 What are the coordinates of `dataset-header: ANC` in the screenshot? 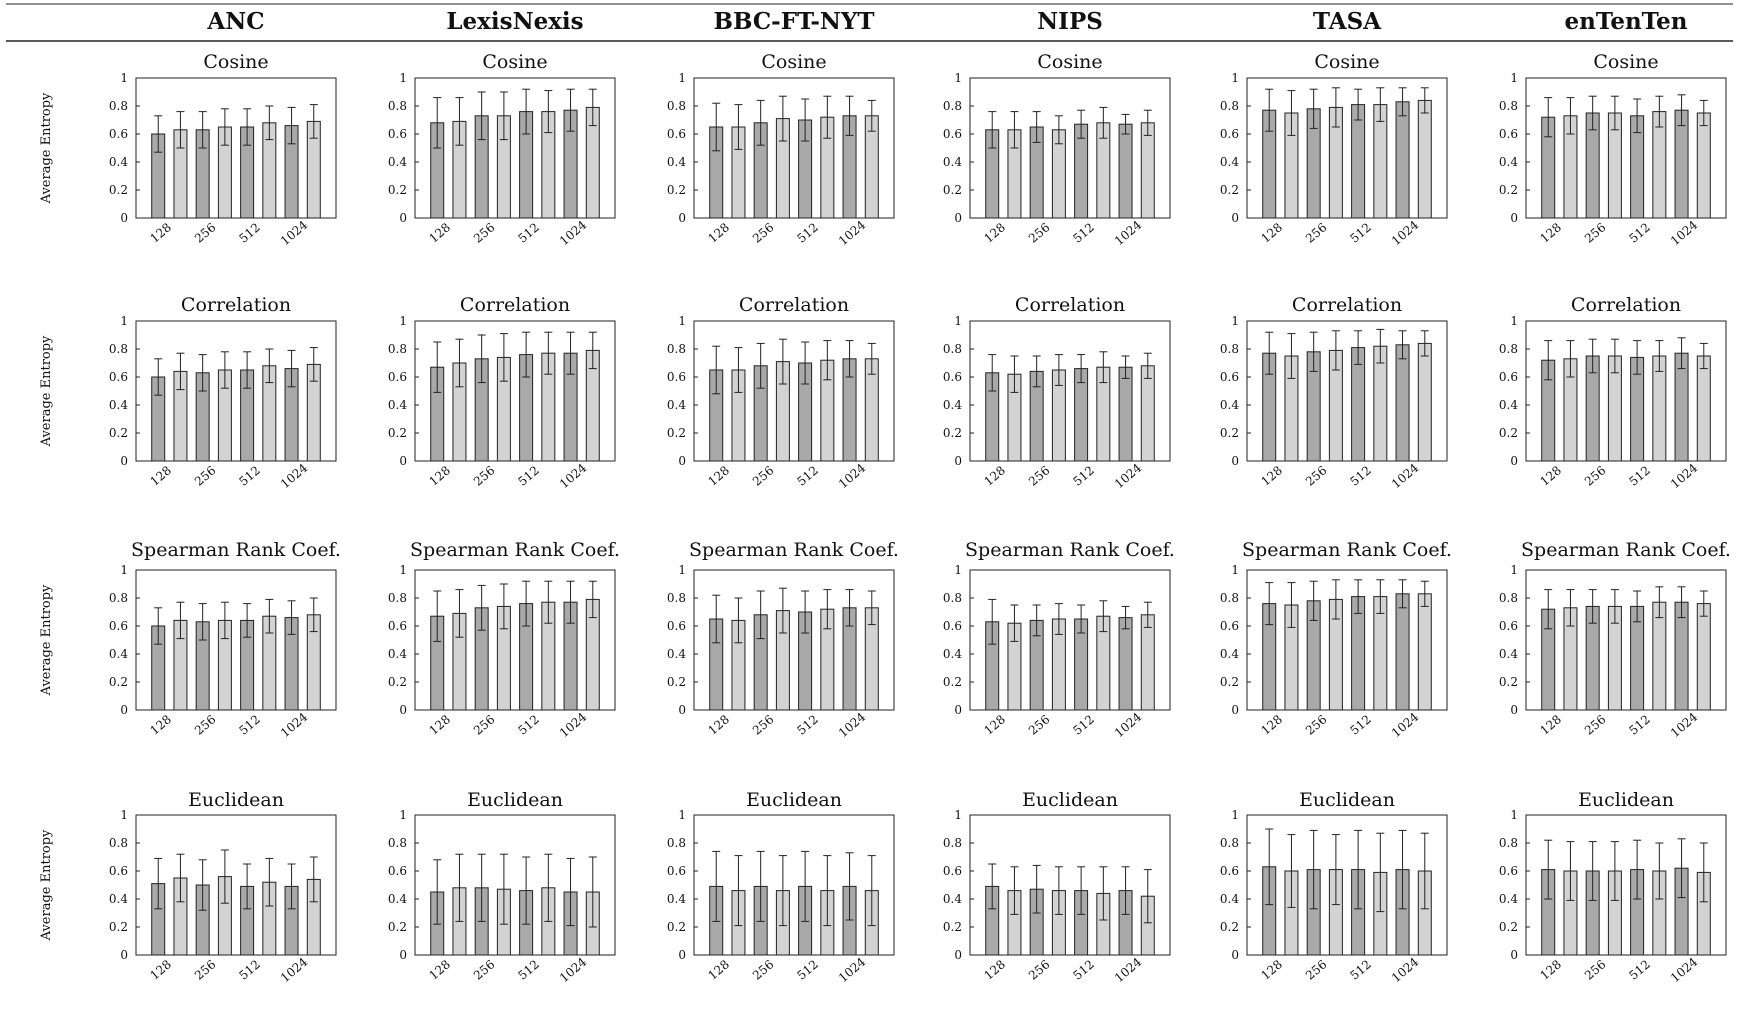 It's located at (235, 21).